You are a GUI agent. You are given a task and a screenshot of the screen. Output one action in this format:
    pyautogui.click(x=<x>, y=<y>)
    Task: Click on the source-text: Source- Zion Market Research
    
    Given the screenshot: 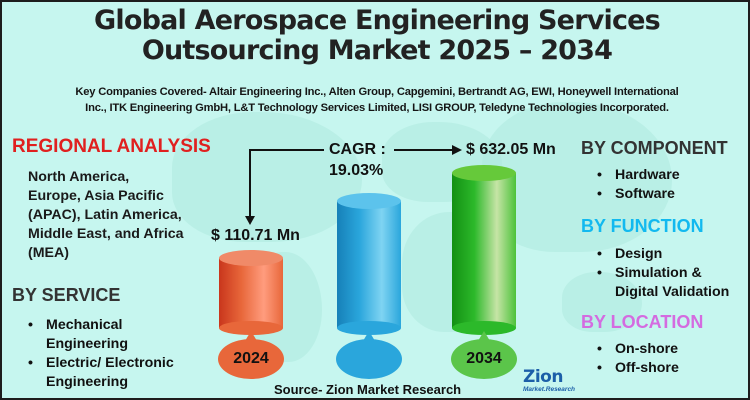 What is the action you would take?
    pyautogui.click(x=368, y=389)
    